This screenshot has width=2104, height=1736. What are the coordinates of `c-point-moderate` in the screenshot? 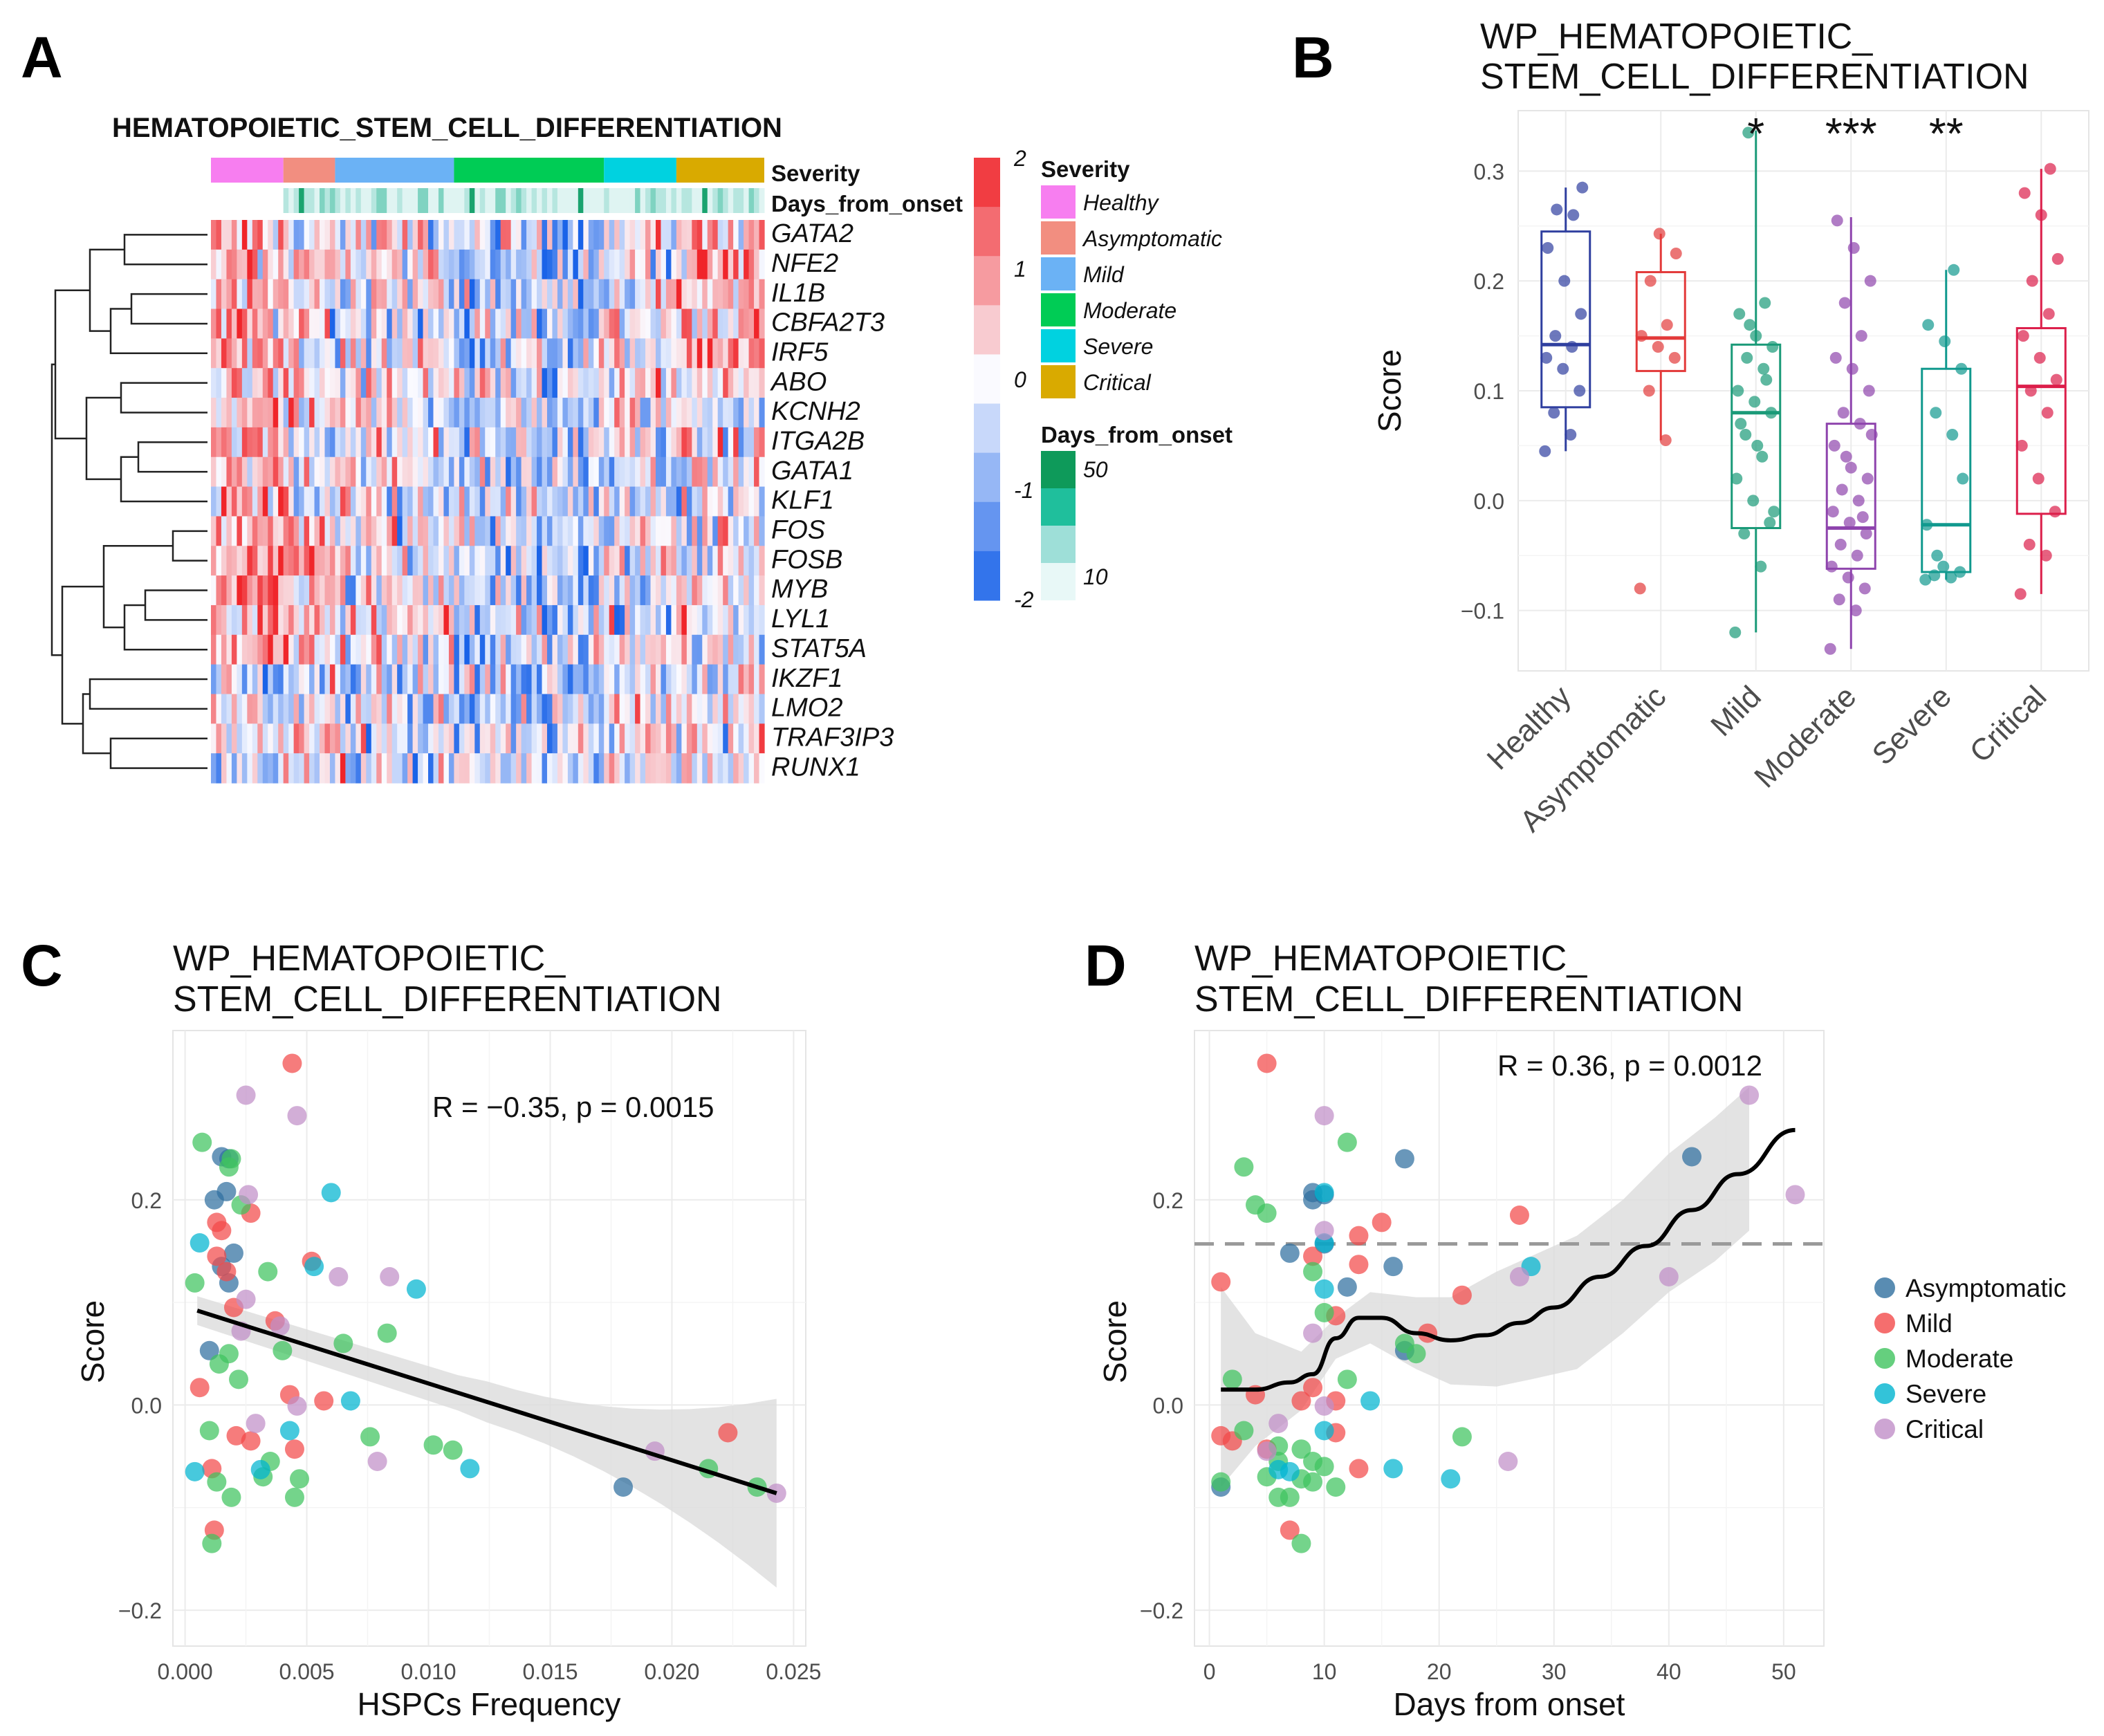 It's located at (212, 1543).